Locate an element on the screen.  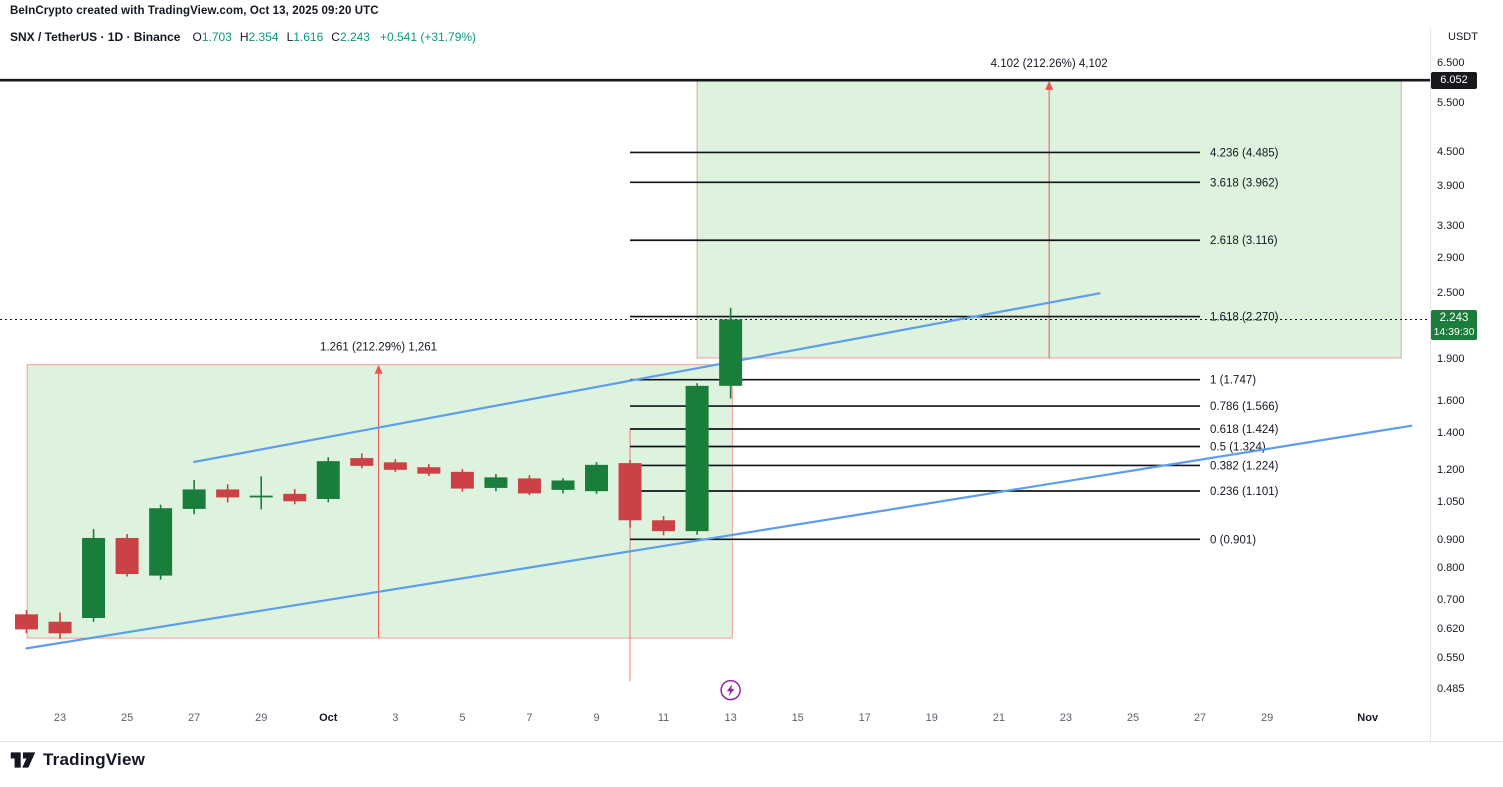
time-tick-month: Oct is located at coordinates (328, 718).